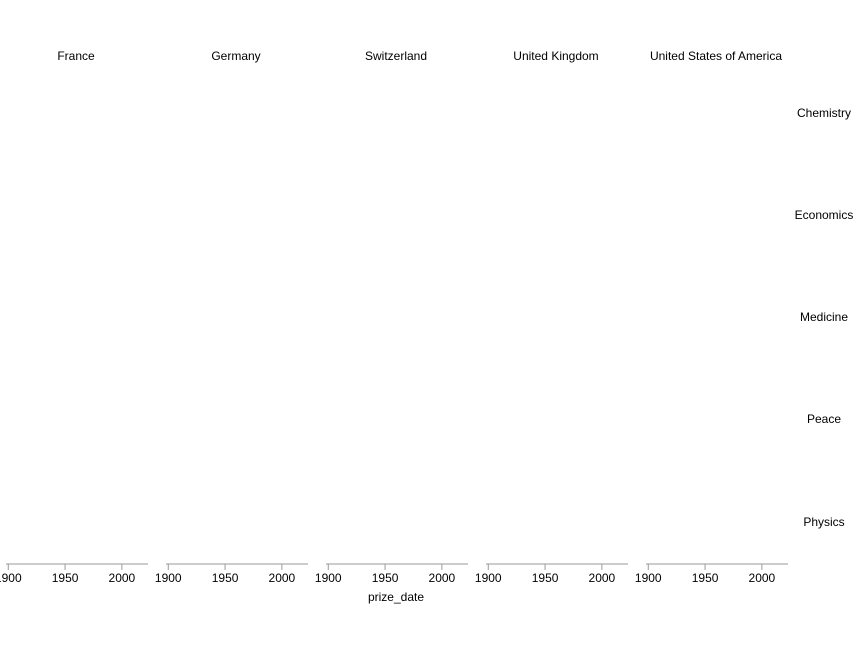 The height and width of the screenshot is (648, 864). What do you see at coordinates (396, 56) in the screenshot?
I see `column-facet-label: Switzerland` at bounding box center [396, 56].